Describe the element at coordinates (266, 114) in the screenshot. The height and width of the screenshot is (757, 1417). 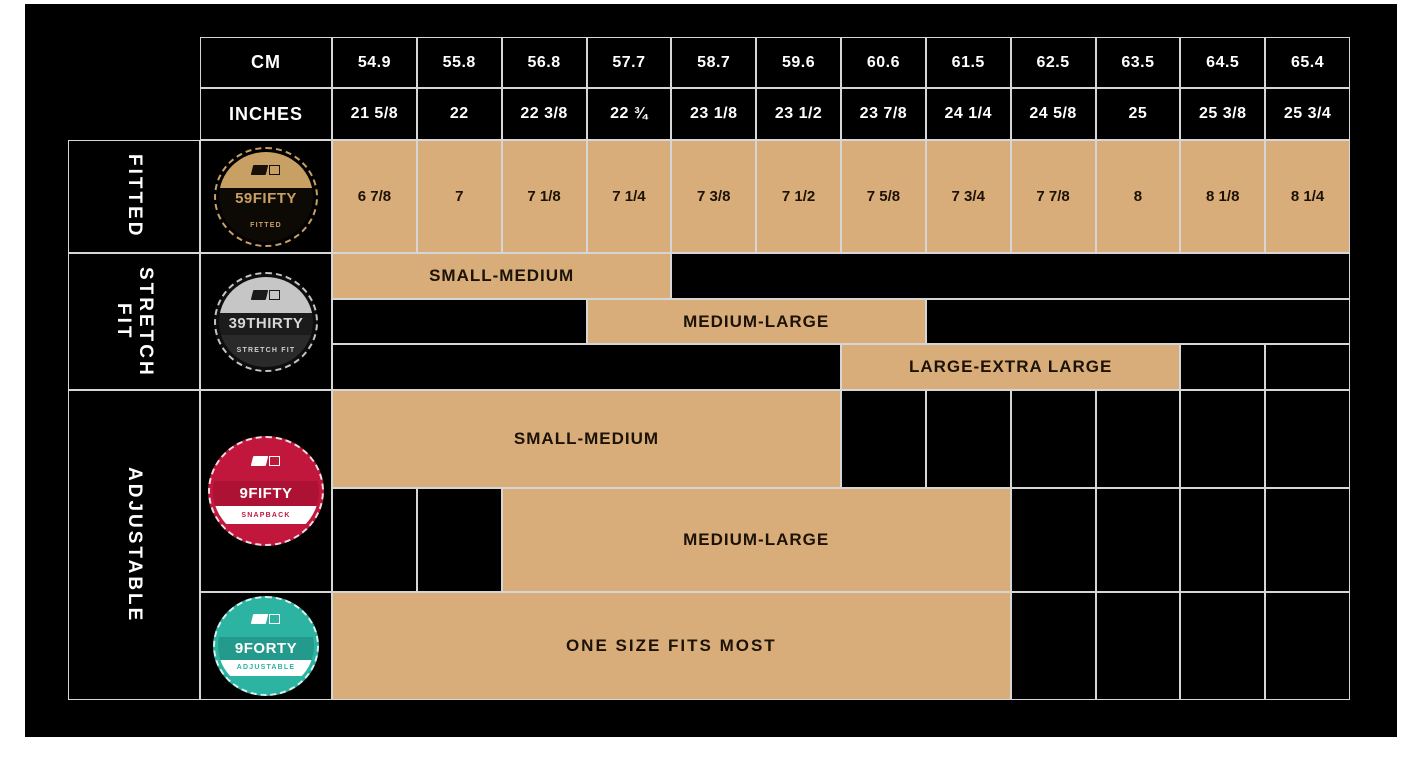
I see `inches-header-label: INCHES` at that location.